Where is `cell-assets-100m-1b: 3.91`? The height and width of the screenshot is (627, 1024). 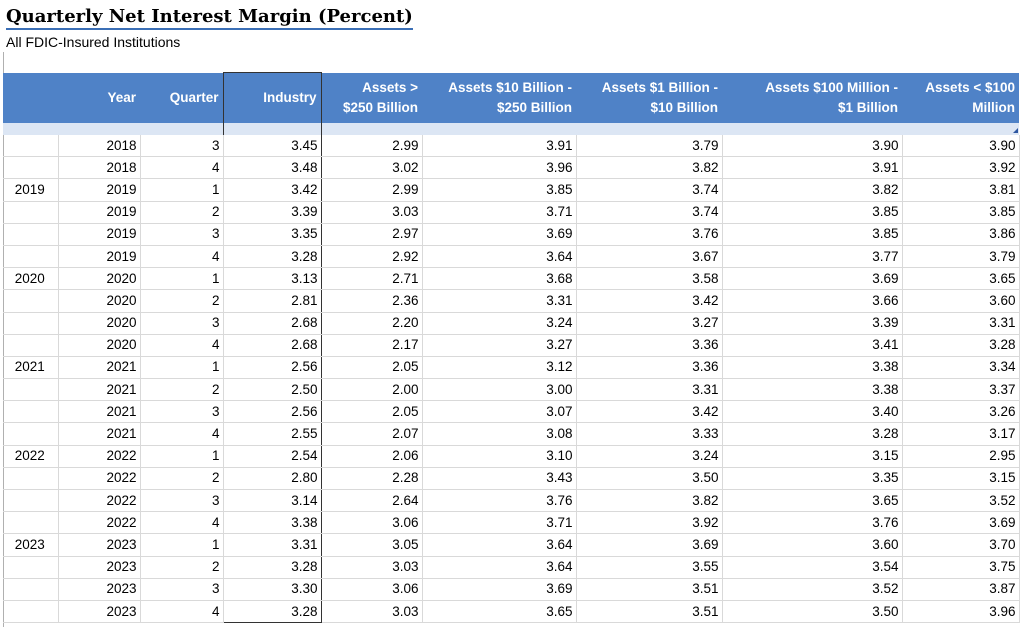
cell-assets-100m-1b: 3.91 is located at coordinates (812, 168).